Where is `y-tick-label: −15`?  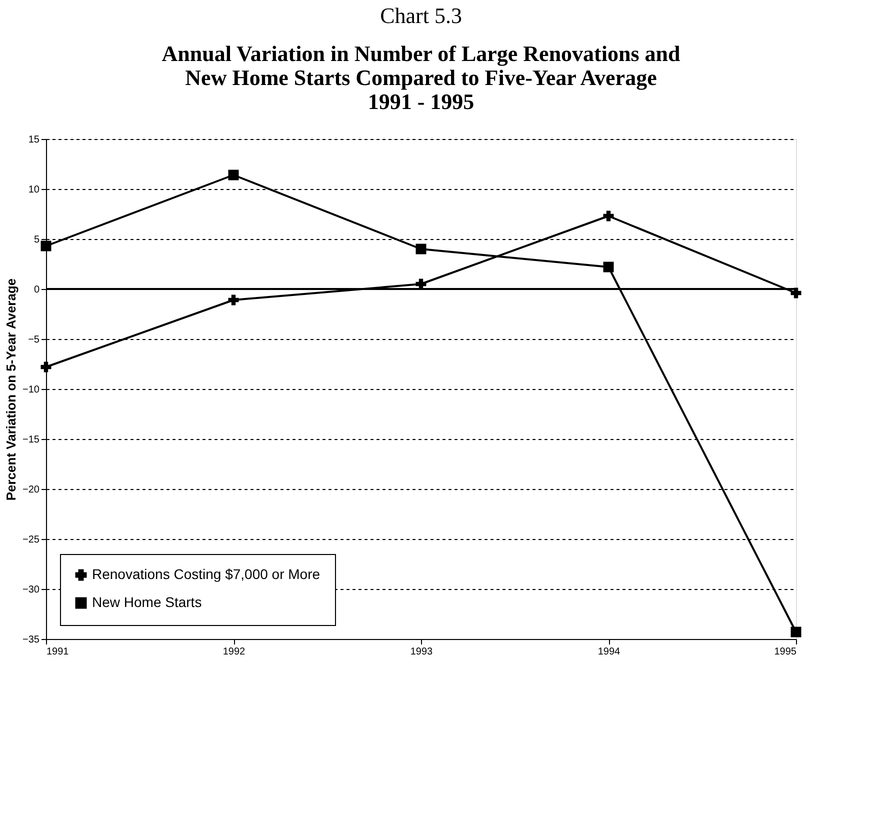
y-tick-label: −15 is located at coordinates (31, 440).